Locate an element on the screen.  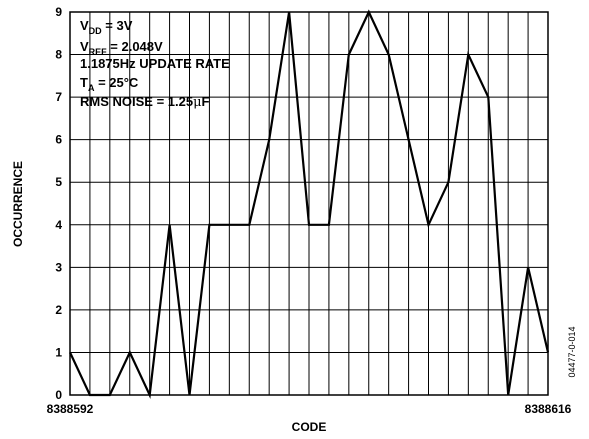
y-tick-label: 5 is located at coordinates (58, 182).